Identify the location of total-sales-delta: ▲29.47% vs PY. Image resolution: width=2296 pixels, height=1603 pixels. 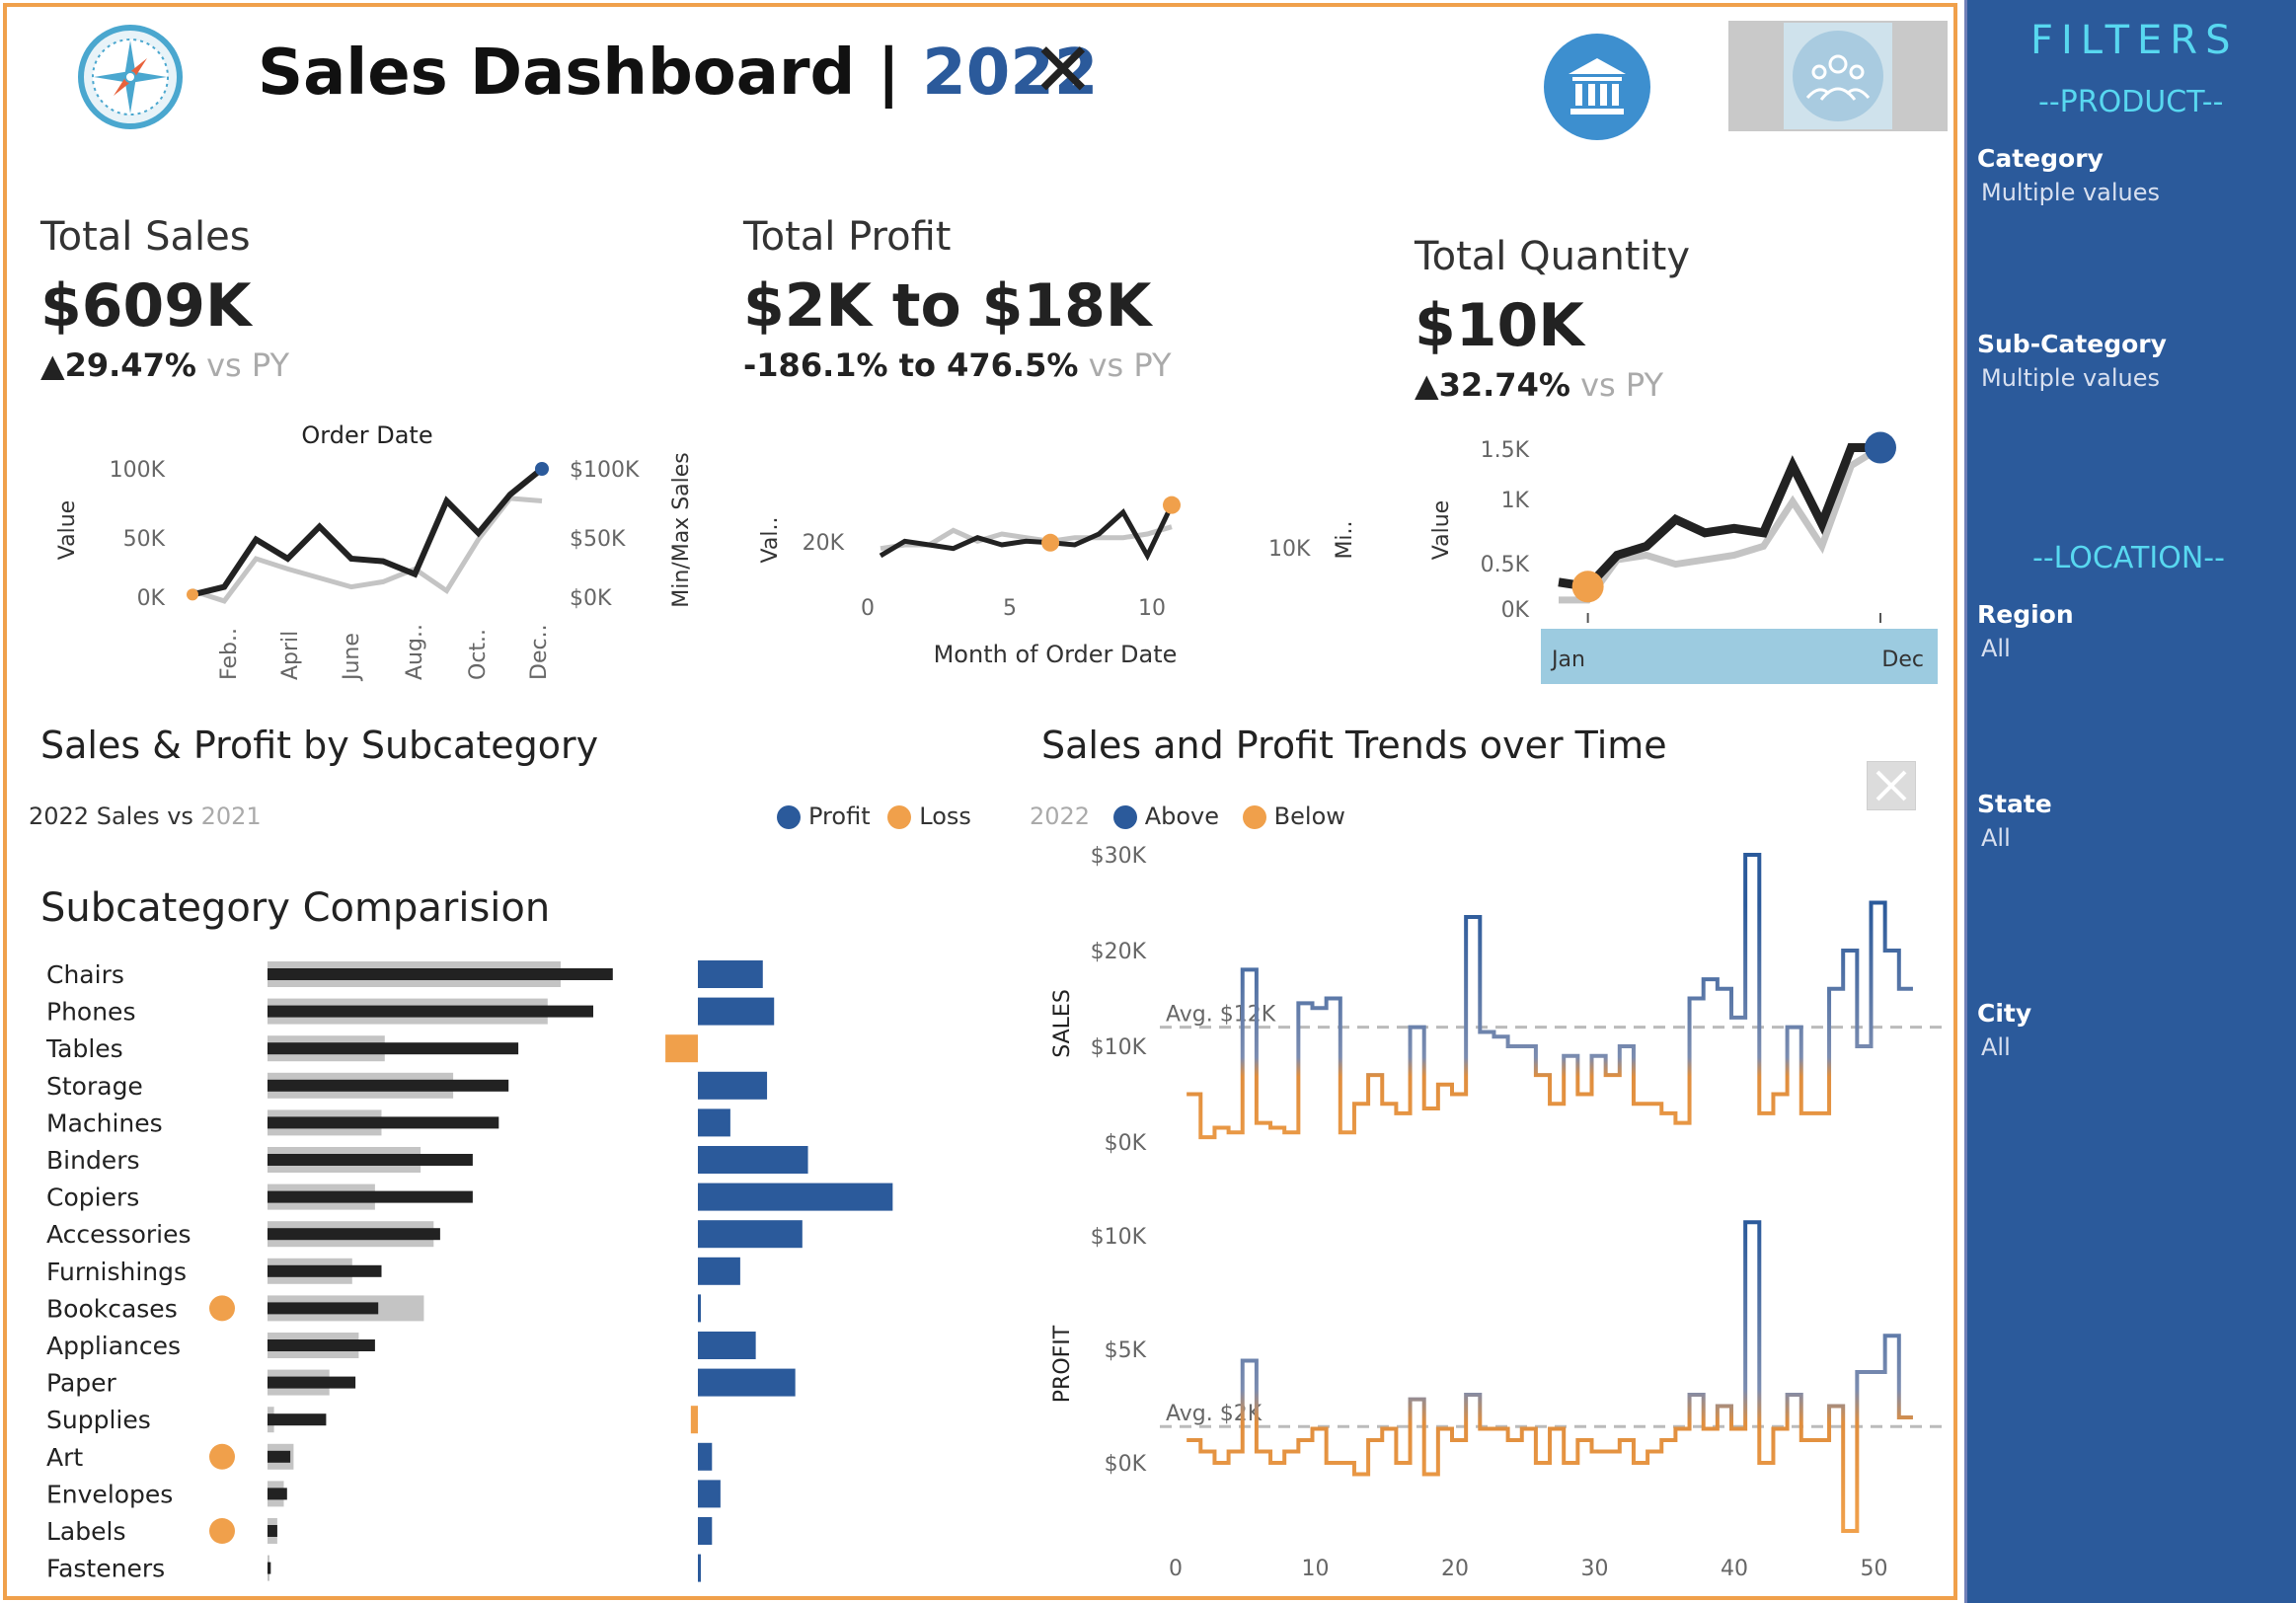
(164, 365).